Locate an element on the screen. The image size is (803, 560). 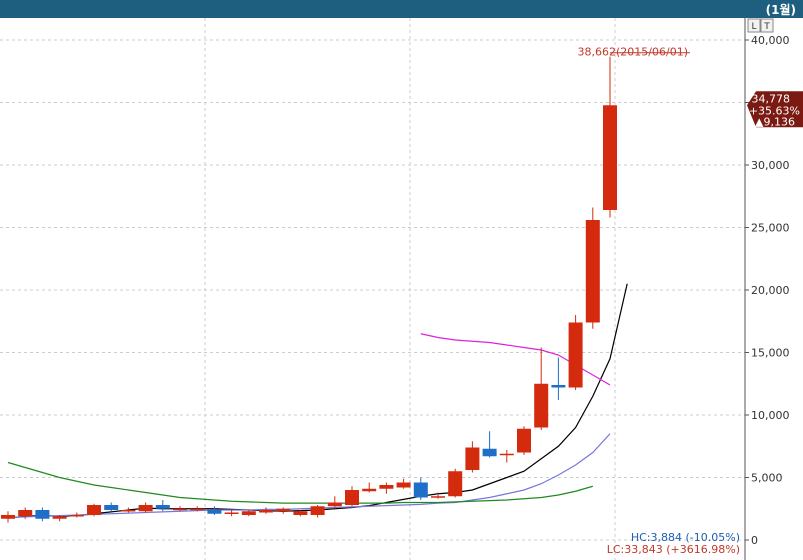
axis-button-l is located at coordinates (754, 25).